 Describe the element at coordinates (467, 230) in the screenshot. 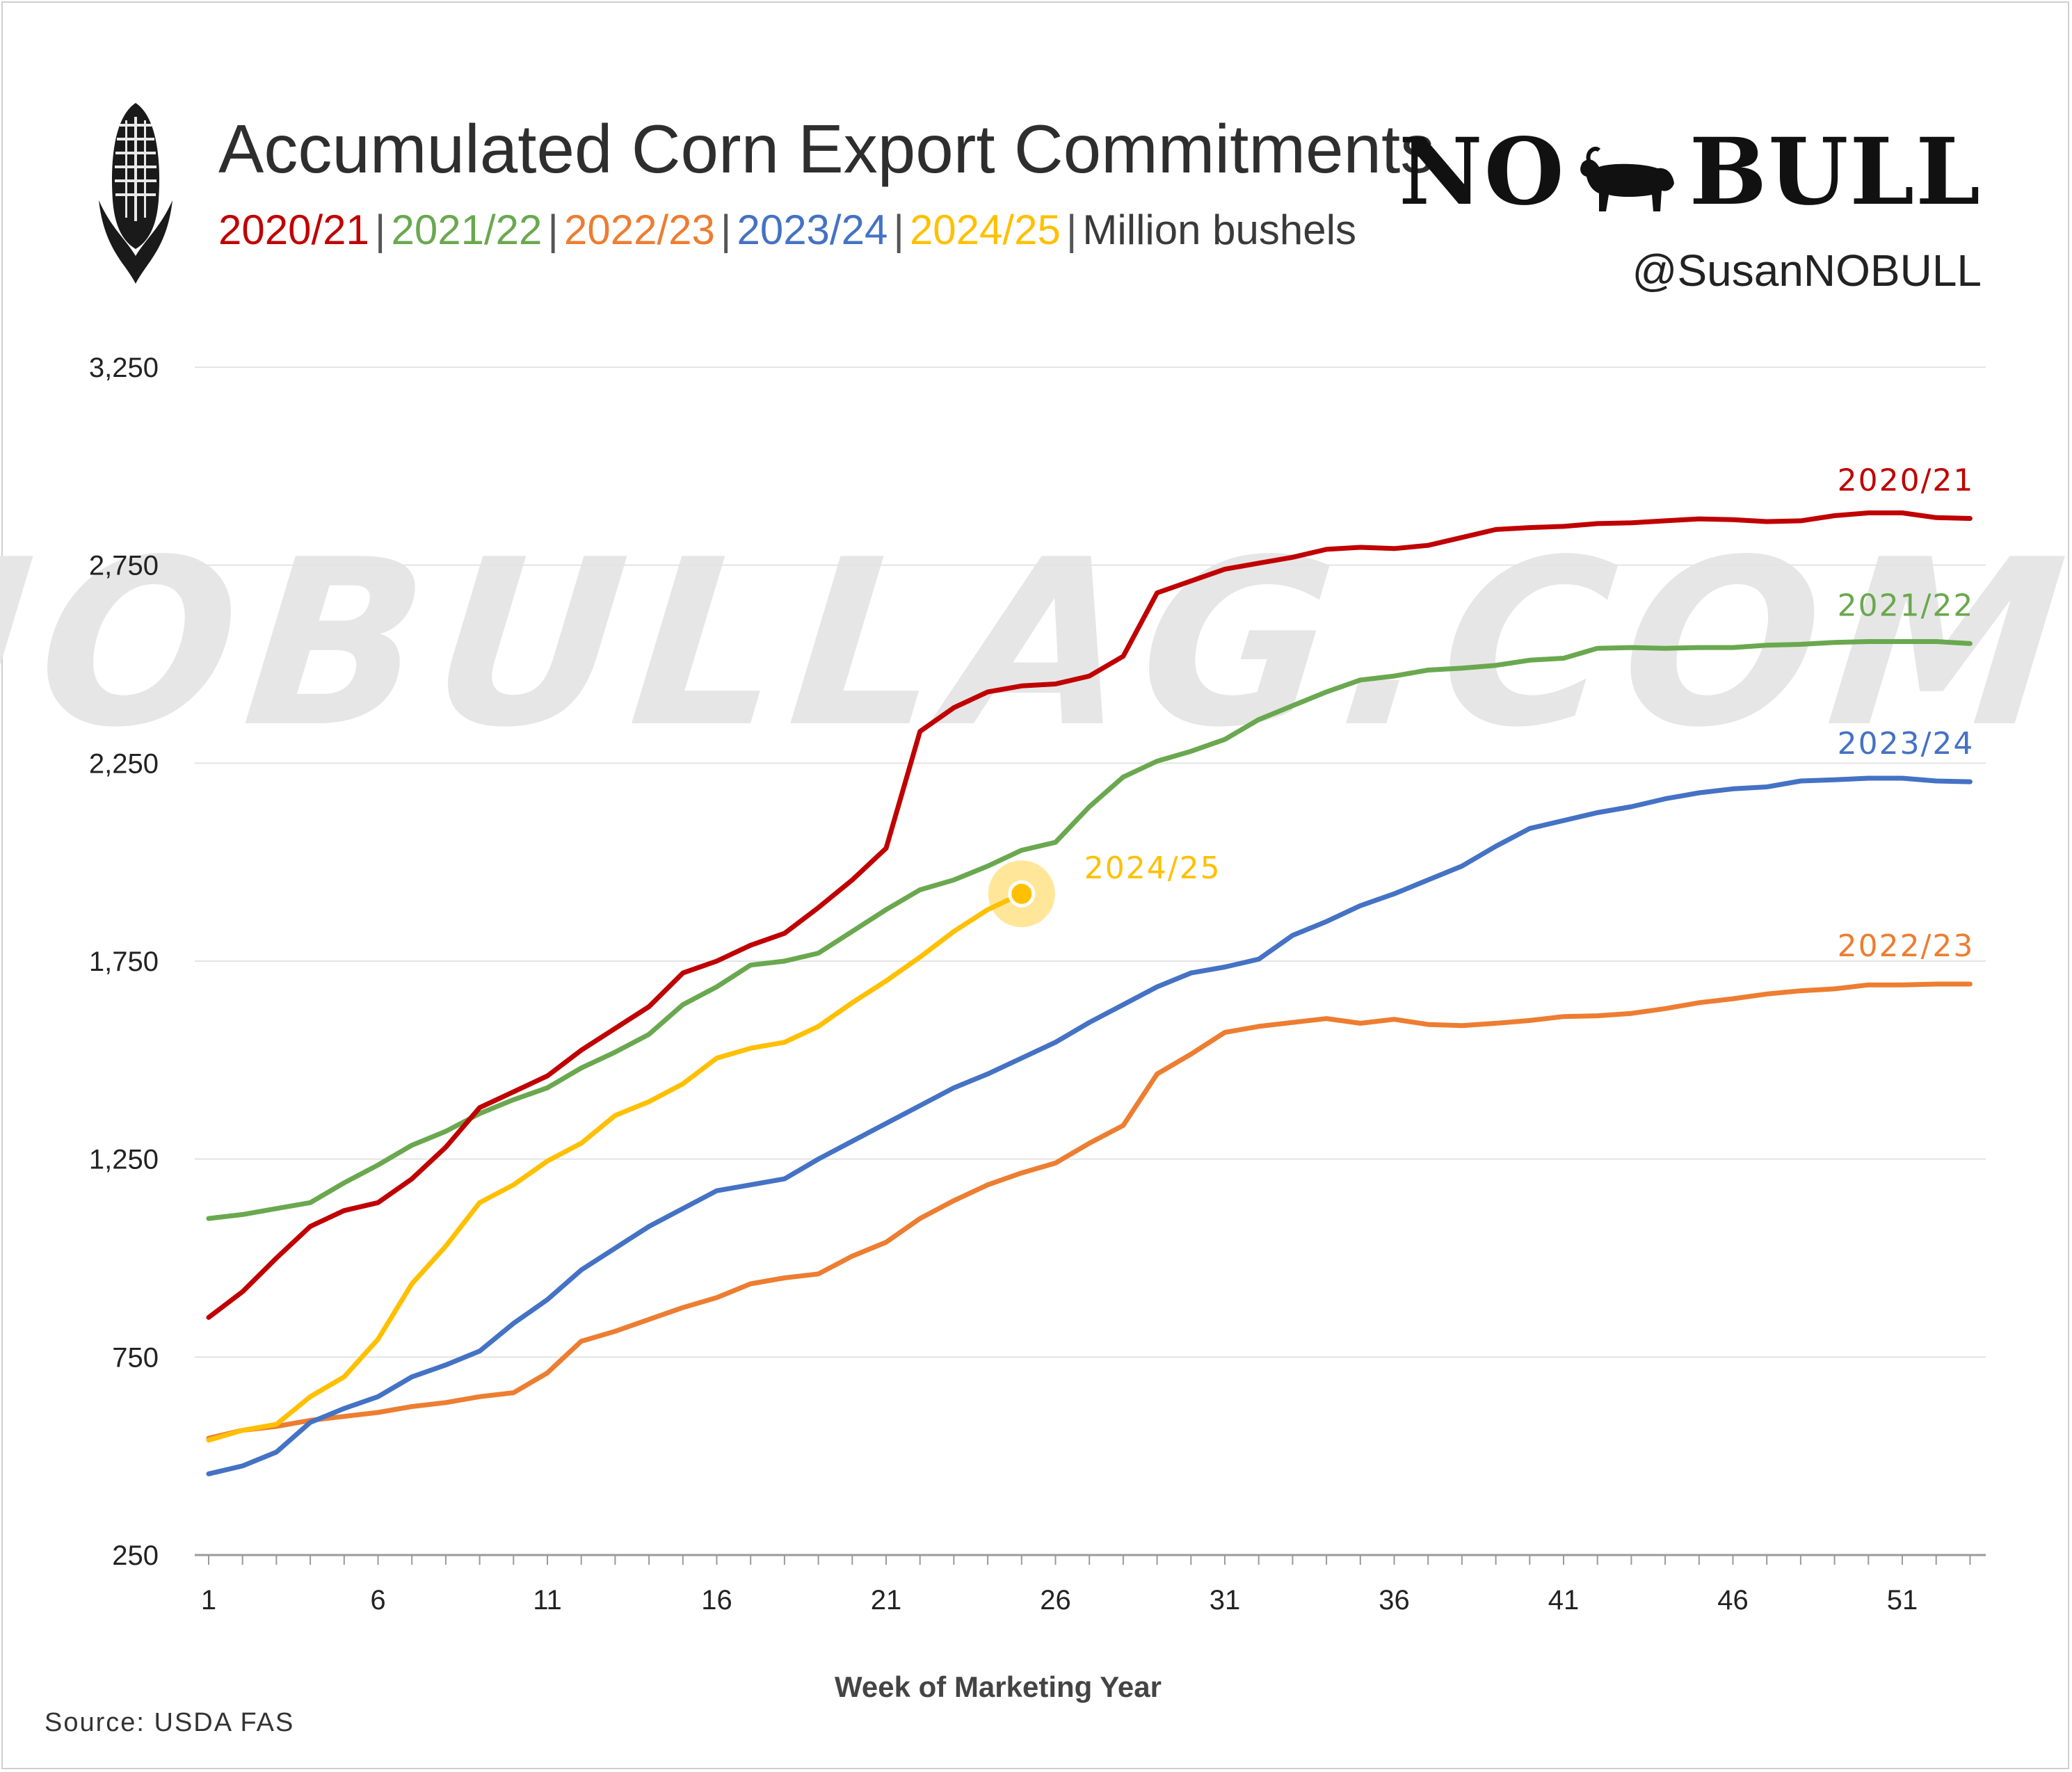

I see `subtitle-season-2021-22: 2021/22` at that location.